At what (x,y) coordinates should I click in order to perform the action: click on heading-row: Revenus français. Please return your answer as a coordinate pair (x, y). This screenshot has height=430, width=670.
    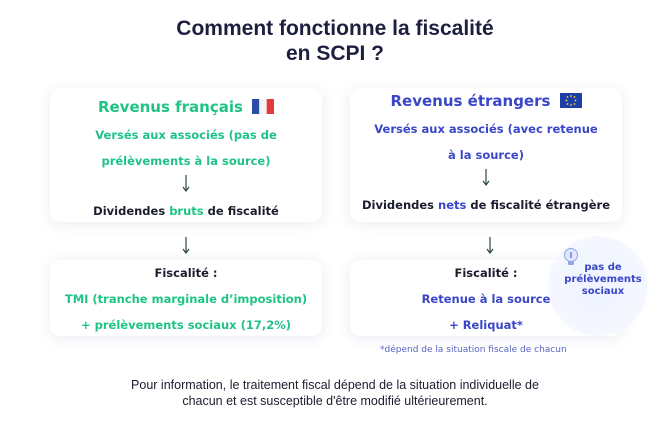
    Looking at the image, I should click on (186, 107).